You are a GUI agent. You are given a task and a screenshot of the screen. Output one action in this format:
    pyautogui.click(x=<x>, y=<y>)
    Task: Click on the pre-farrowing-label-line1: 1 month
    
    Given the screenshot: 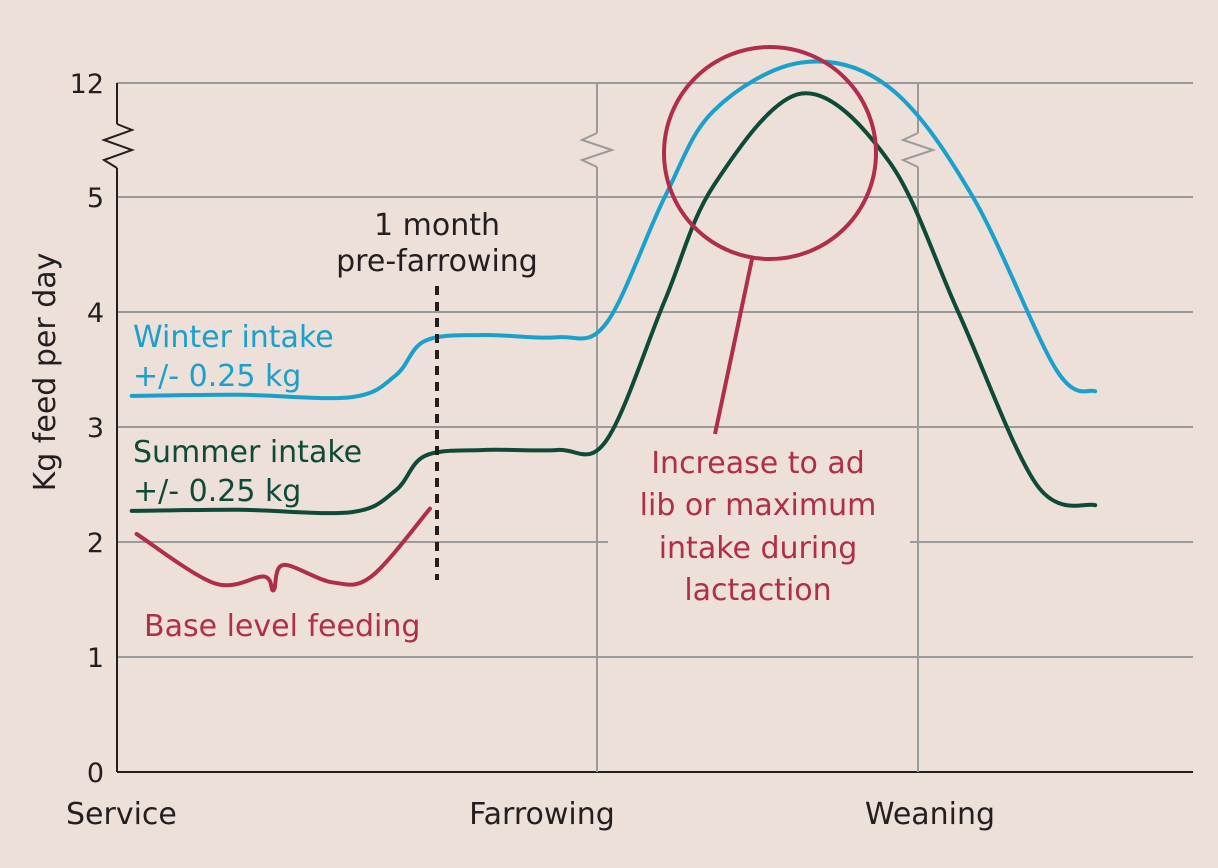 What is the action you would take?
    pyautogui.click(x=437, y=225)
    